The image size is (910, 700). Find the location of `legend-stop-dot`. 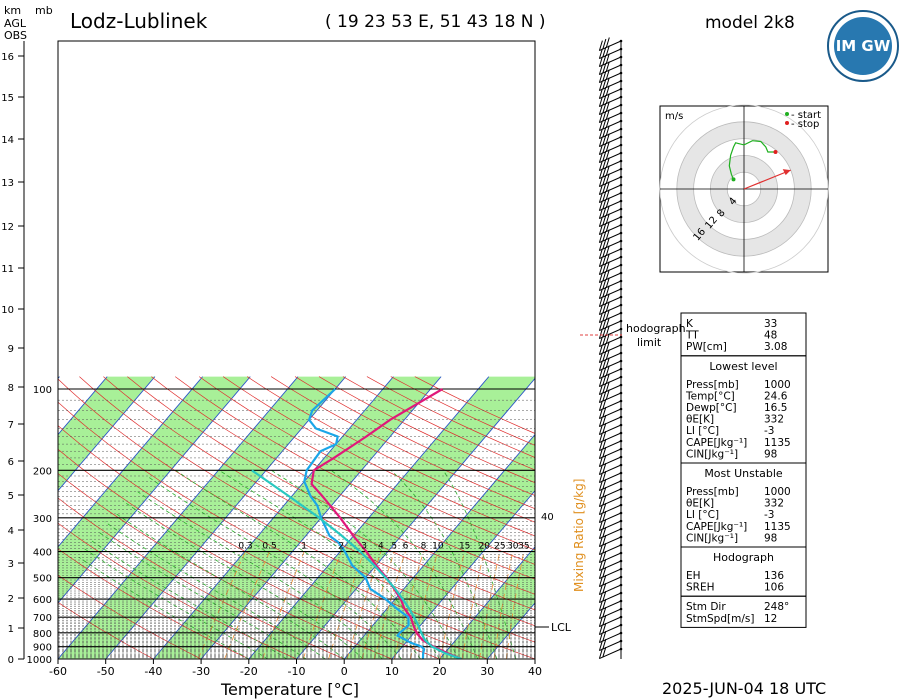

legend-stop-dot is located at coordinates (787, 123).